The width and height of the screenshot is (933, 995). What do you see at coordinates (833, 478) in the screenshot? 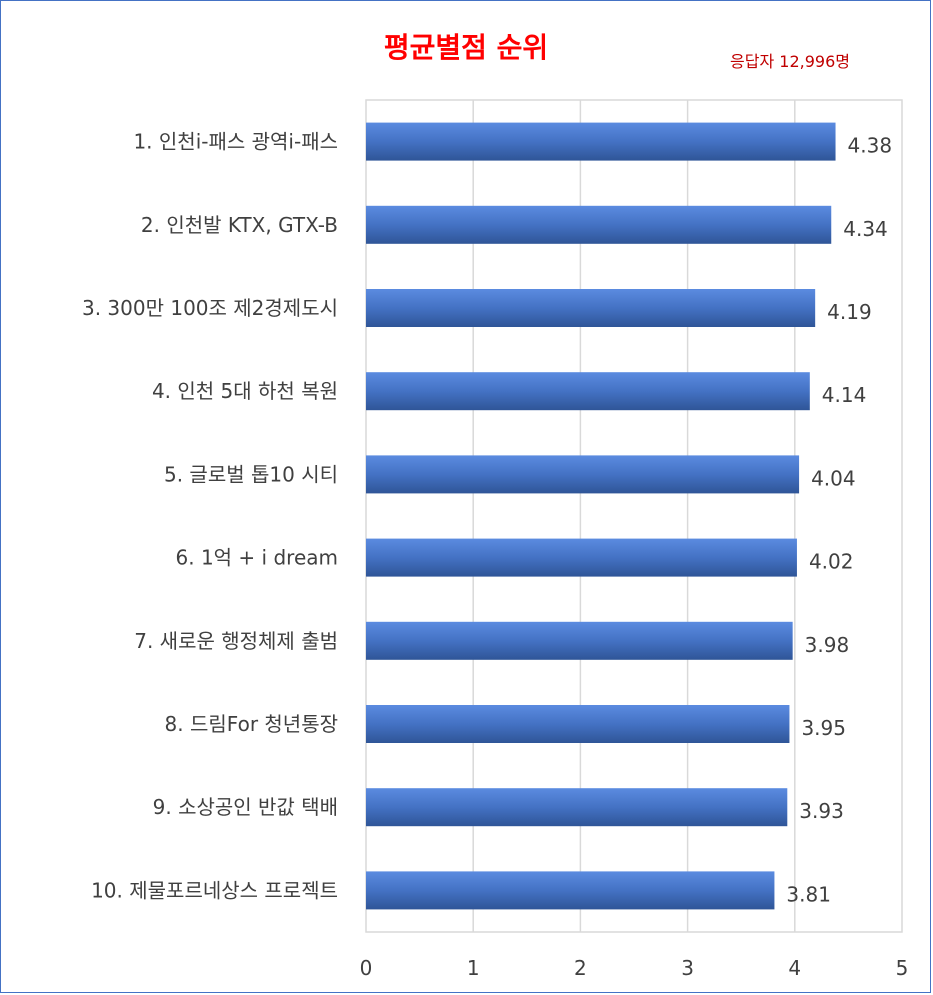
I see `data-label: 4.04` at bounding box center [833, 478].